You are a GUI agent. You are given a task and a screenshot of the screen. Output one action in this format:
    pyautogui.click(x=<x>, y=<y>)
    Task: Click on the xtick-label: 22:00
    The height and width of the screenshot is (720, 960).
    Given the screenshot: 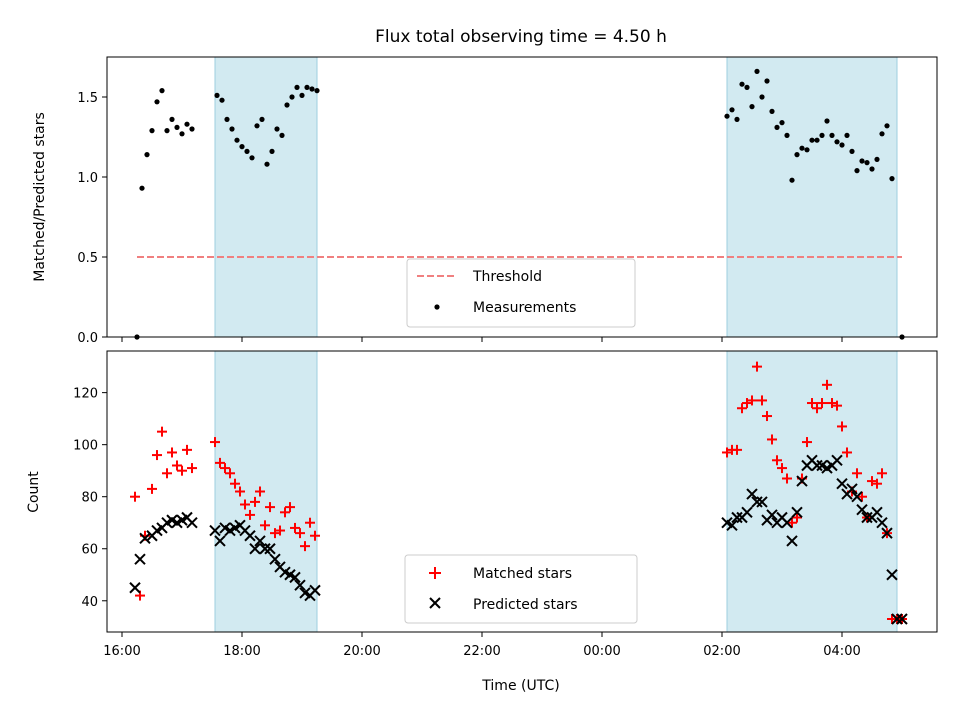 What is the action you would take?
    pyautogui.click(x=481, y=651)
    